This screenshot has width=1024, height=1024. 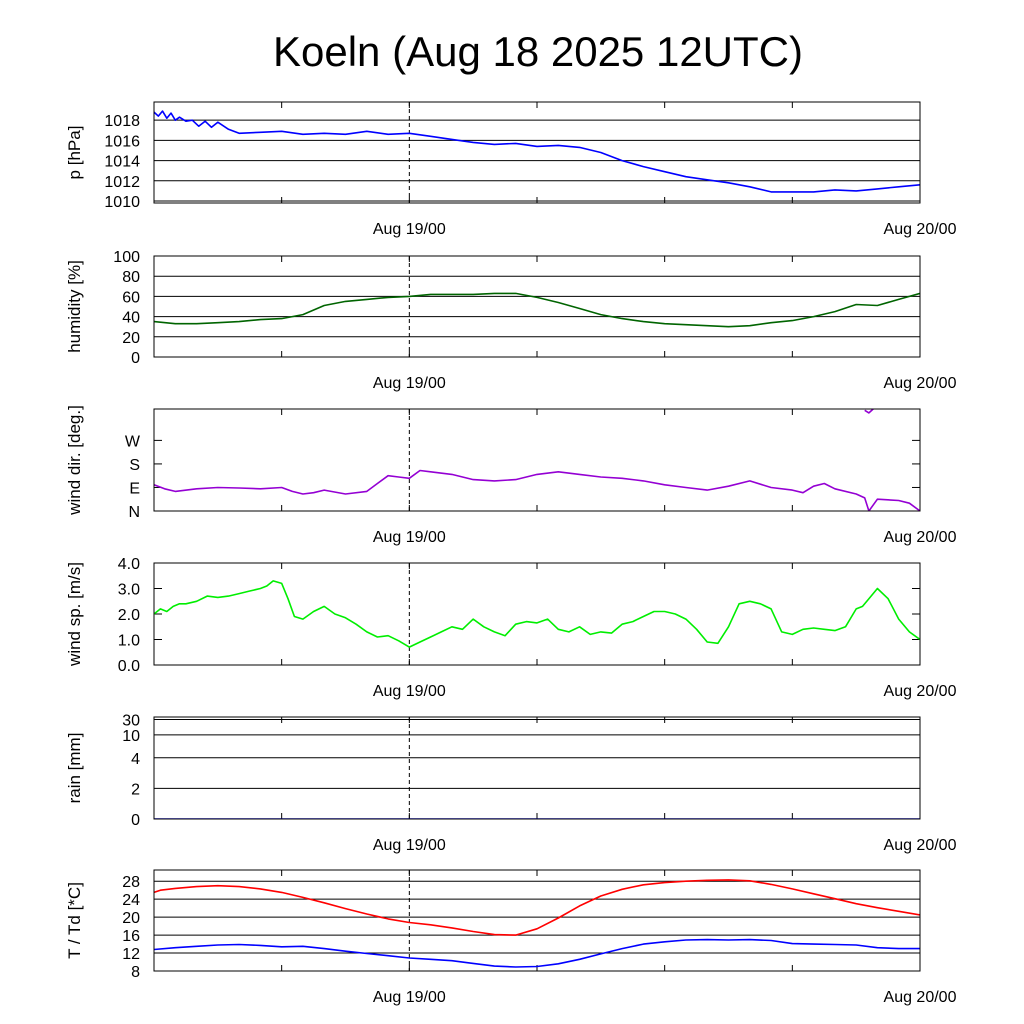 What do you see at coordinates (74, 920) in the screenshot?
I see `ylabel-temp_dewpoint: T / Td [*C]` at bounding box center [74, 920].